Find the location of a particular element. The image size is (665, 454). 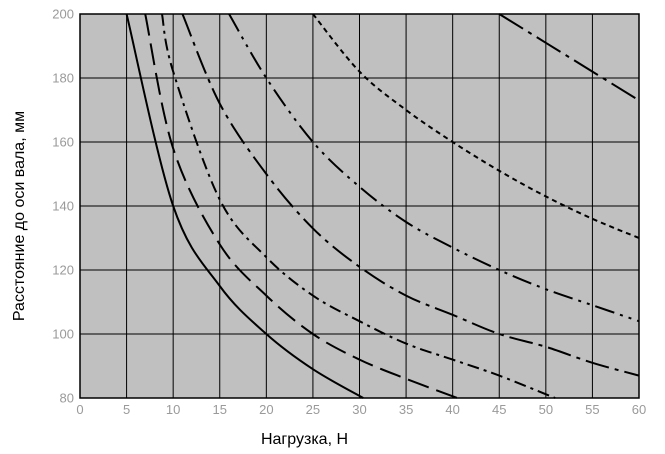

y-tick-label: 200 is located at coordinates (63, 14).